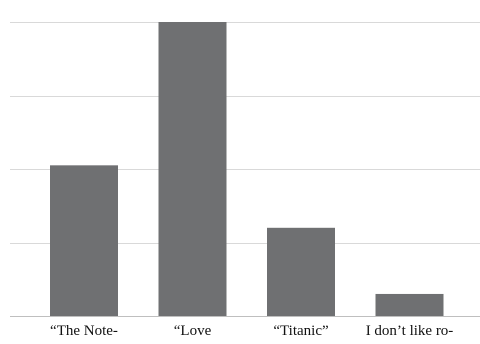 This screenshot has height=344, width=480. What do you see at coordinates (193, 331) in the screenshot?
I see `x-tick-label-2: “Love` at bounding box center [193, 331].